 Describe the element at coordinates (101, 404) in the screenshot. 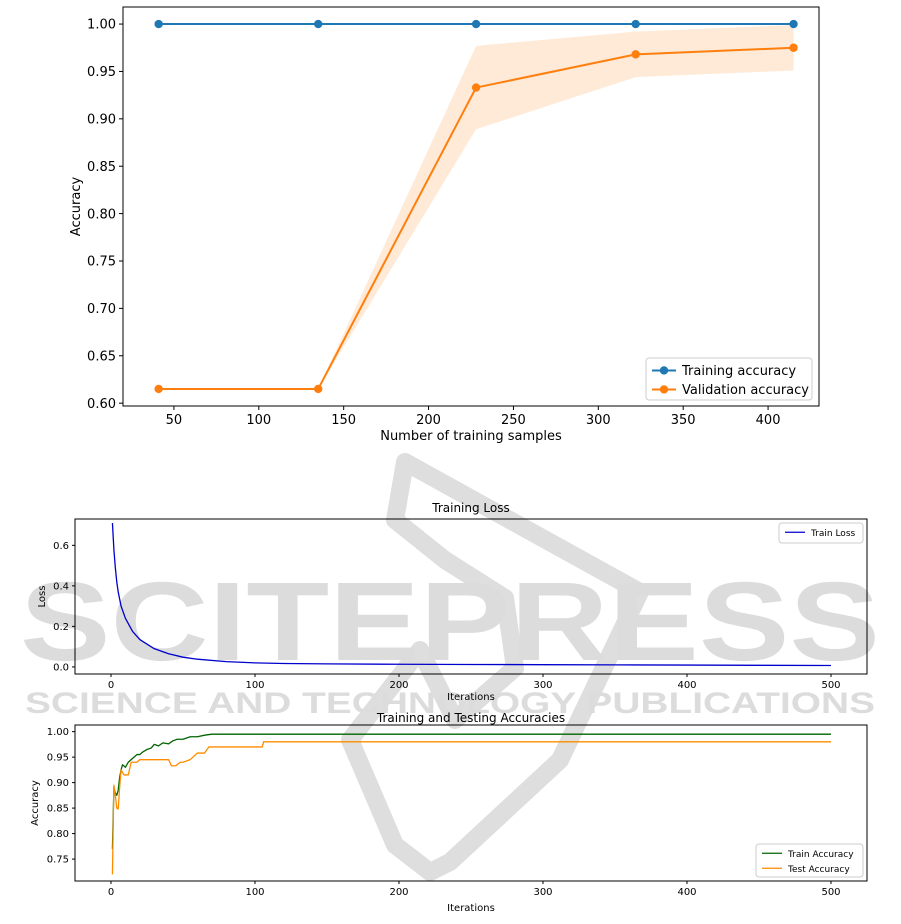

I see `y-tick-label: 0.60` at that location.